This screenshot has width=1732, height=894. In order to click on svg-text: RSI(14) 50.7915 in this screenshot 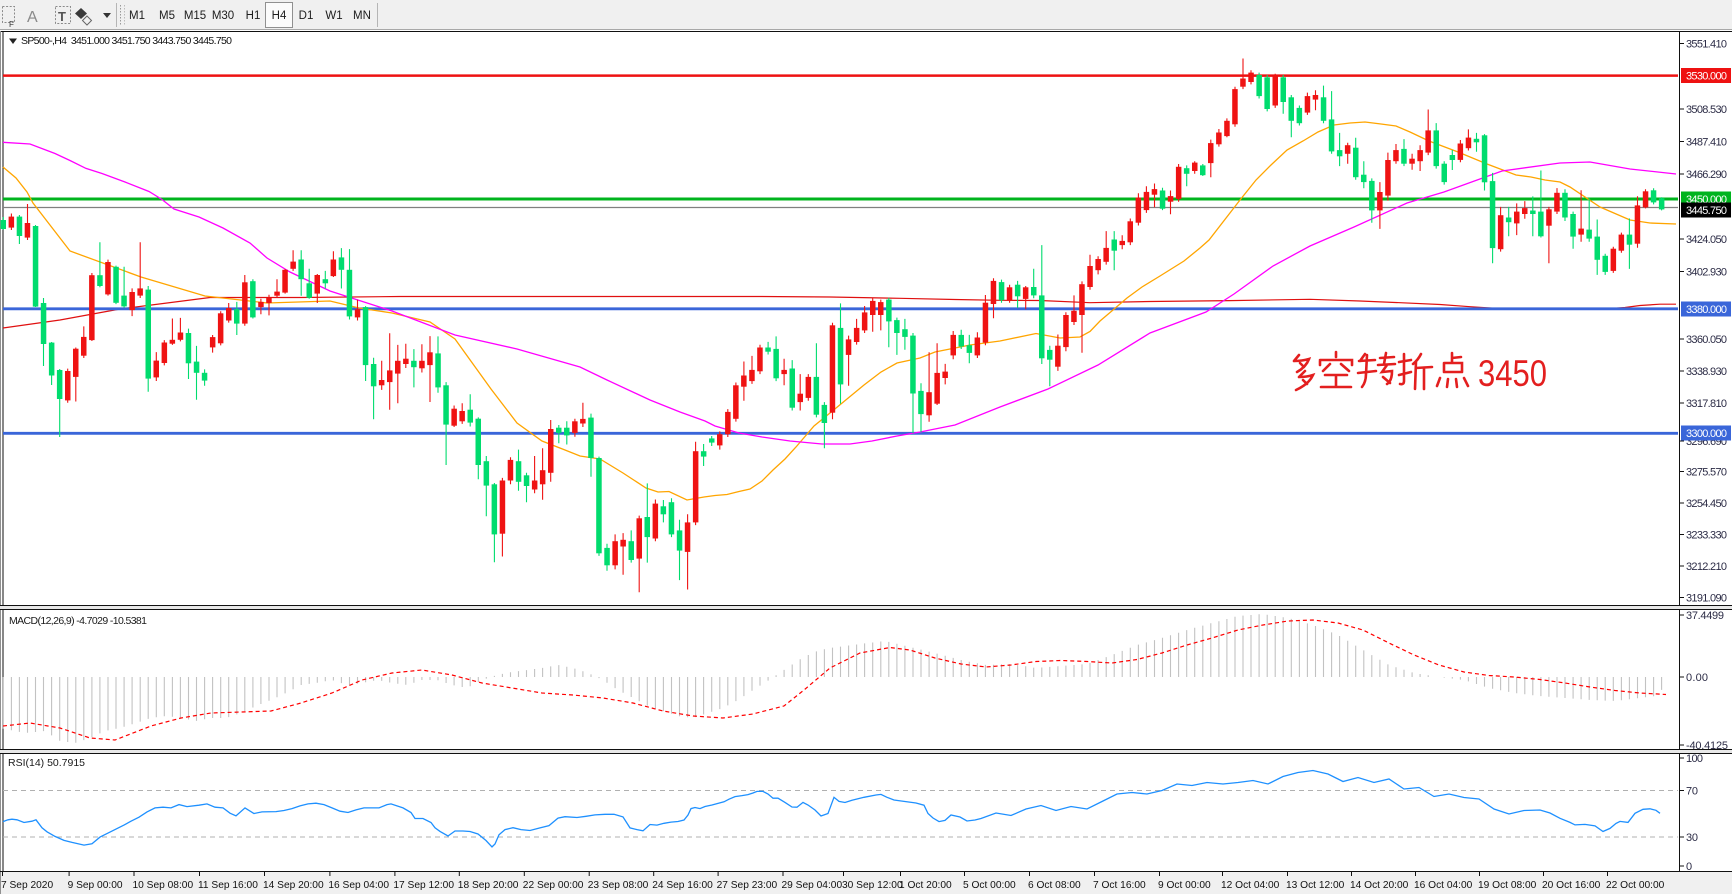, I will do `click(46, 763)`.